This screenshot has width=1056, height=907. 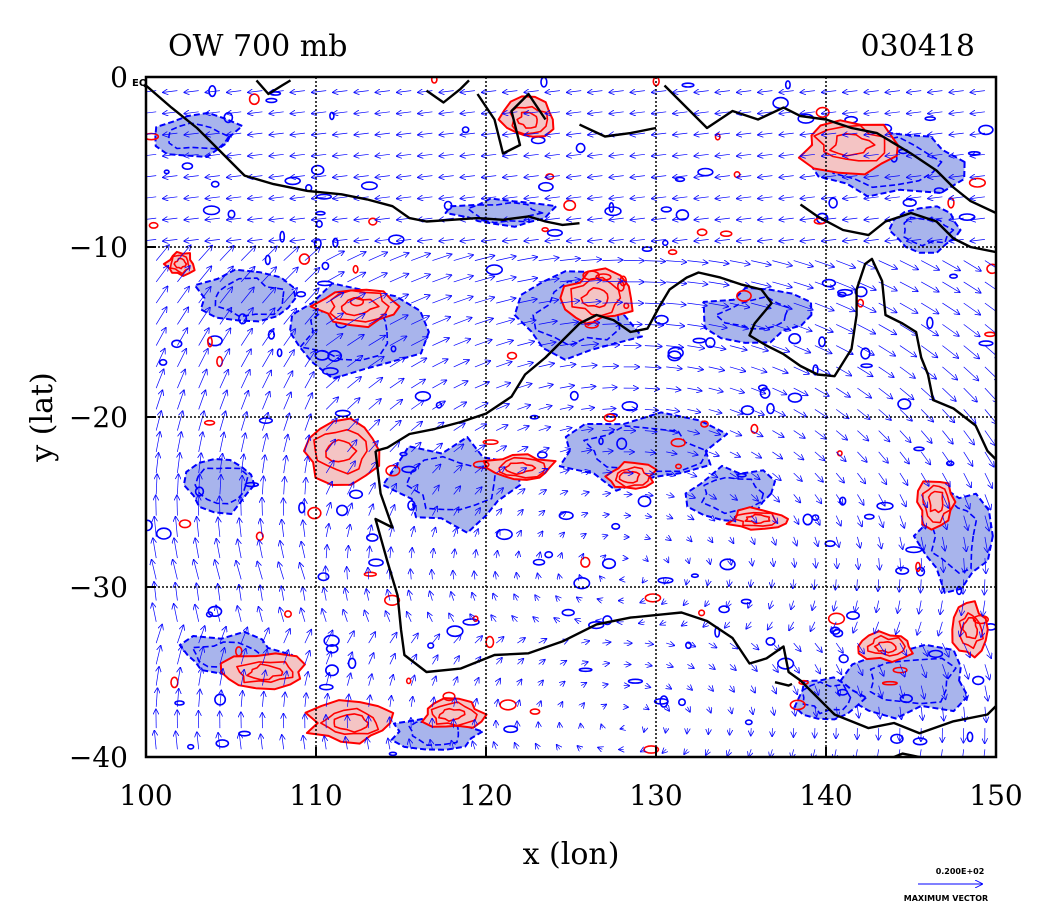 I want to click on negative-ow-region, so click(x=199, y=136).